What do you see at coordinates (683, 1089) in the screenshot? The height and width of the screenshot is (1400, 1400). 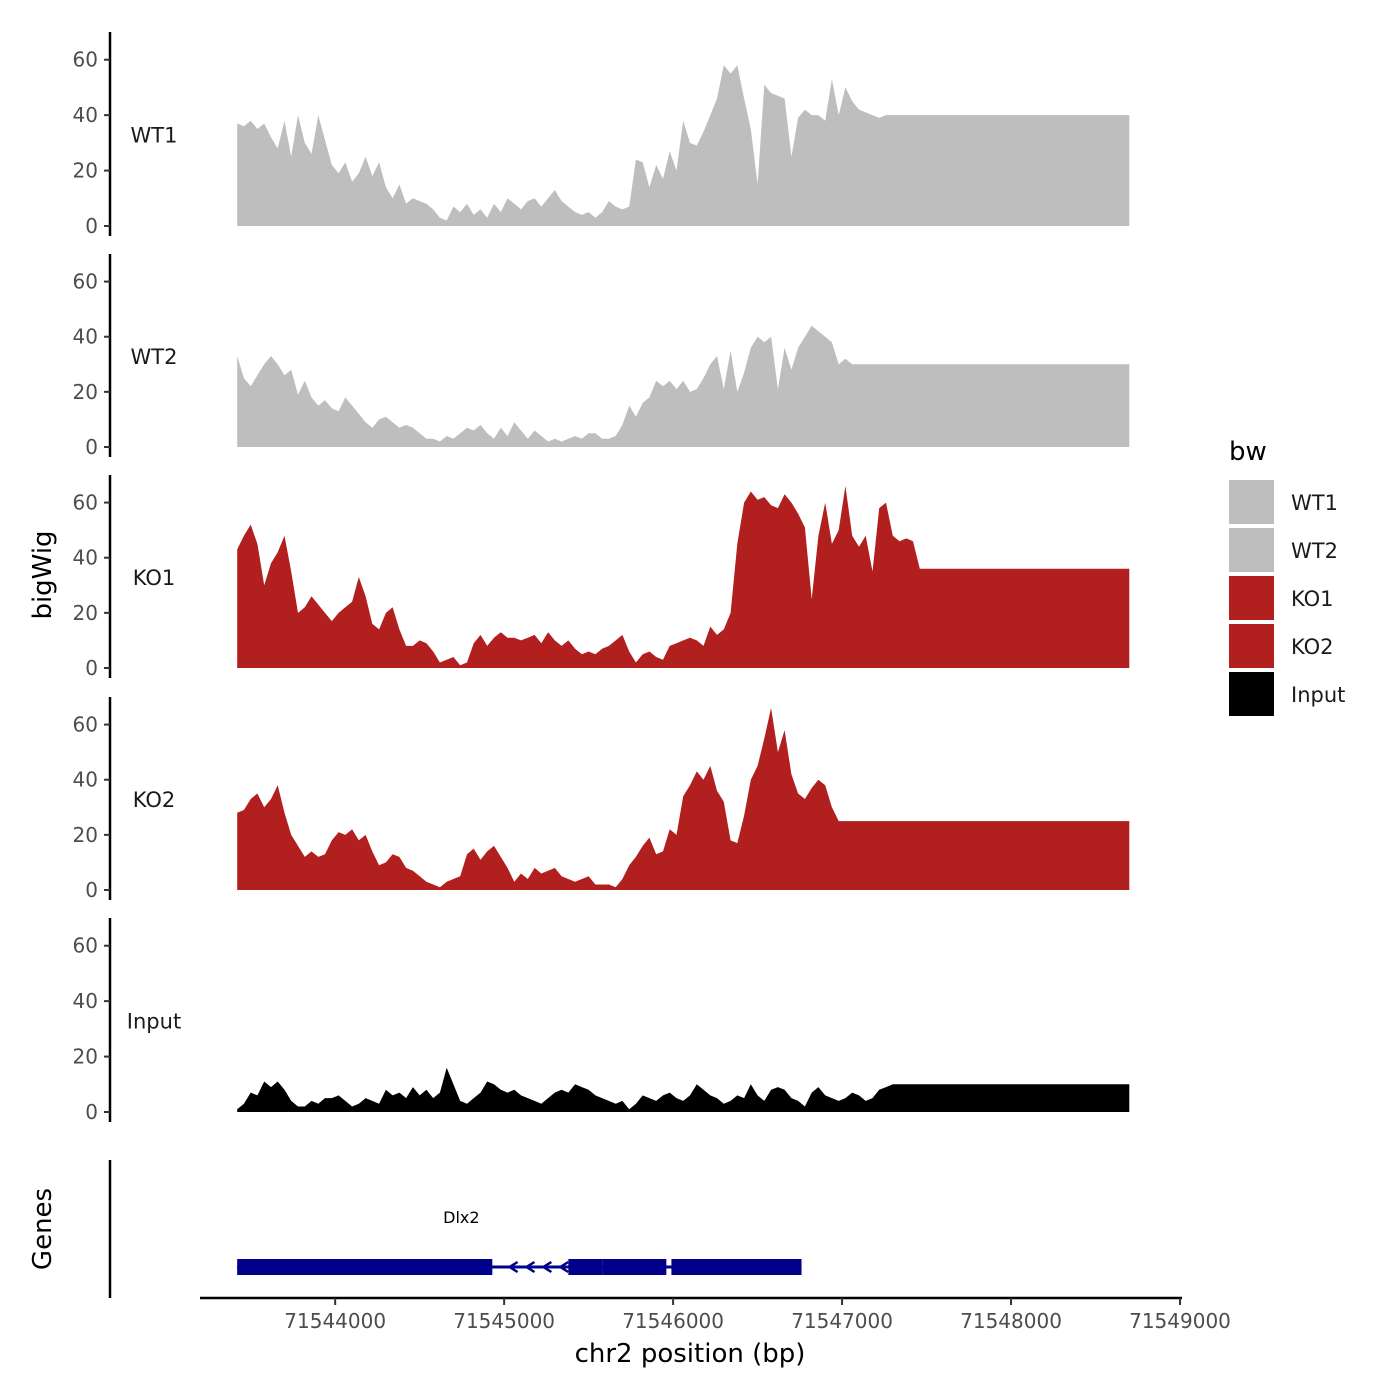 I see `signal-area-input` at bounding box center [683, 1089].